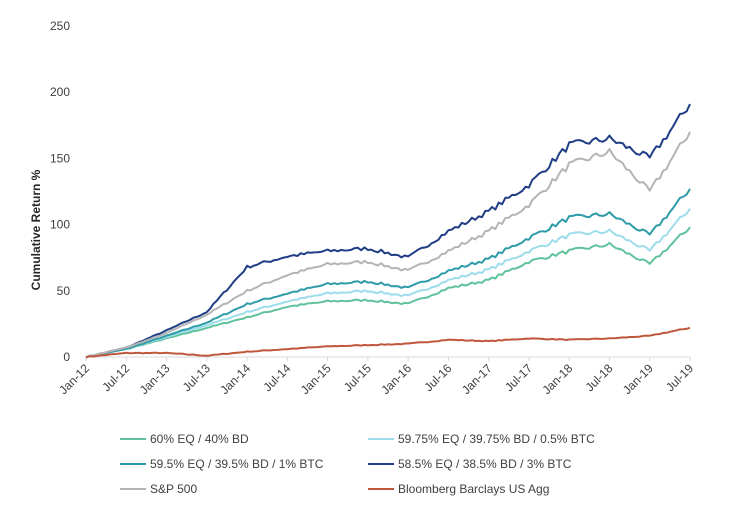  What do you see at coordinates (518, 377) in the screenshot?
I see `x-tick-label: Jul-17` at bounding box center [518, 377].